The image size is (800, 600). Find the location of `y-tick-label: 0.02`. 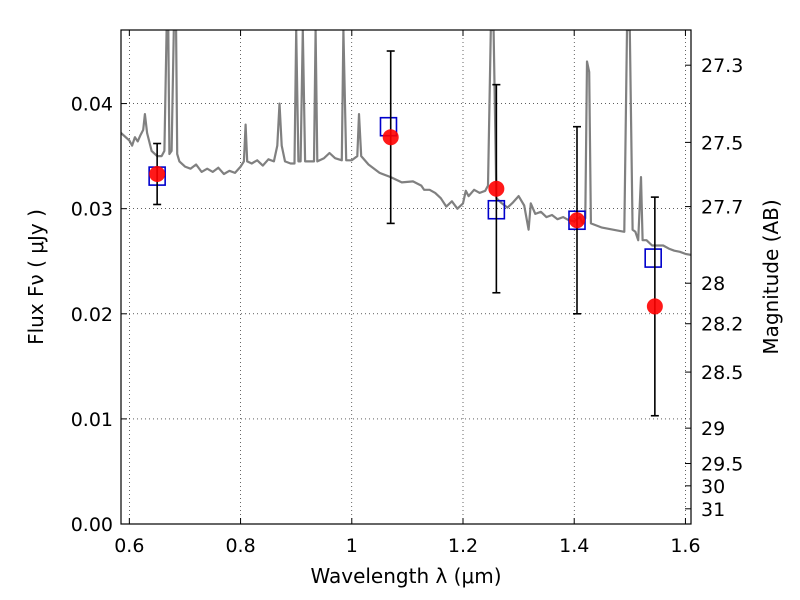

y-tick-label: 0.02 is located at coordinates (92, 315).